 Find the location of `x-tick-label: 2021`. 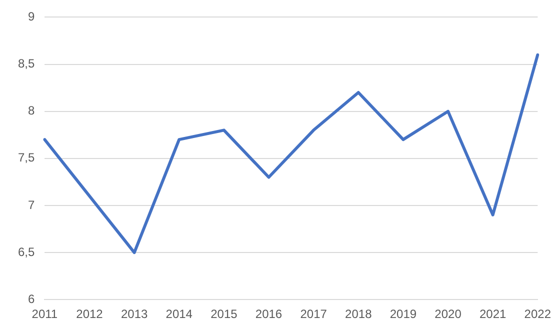

x-tick-label: 2021 is located at coordinates (493, 314).